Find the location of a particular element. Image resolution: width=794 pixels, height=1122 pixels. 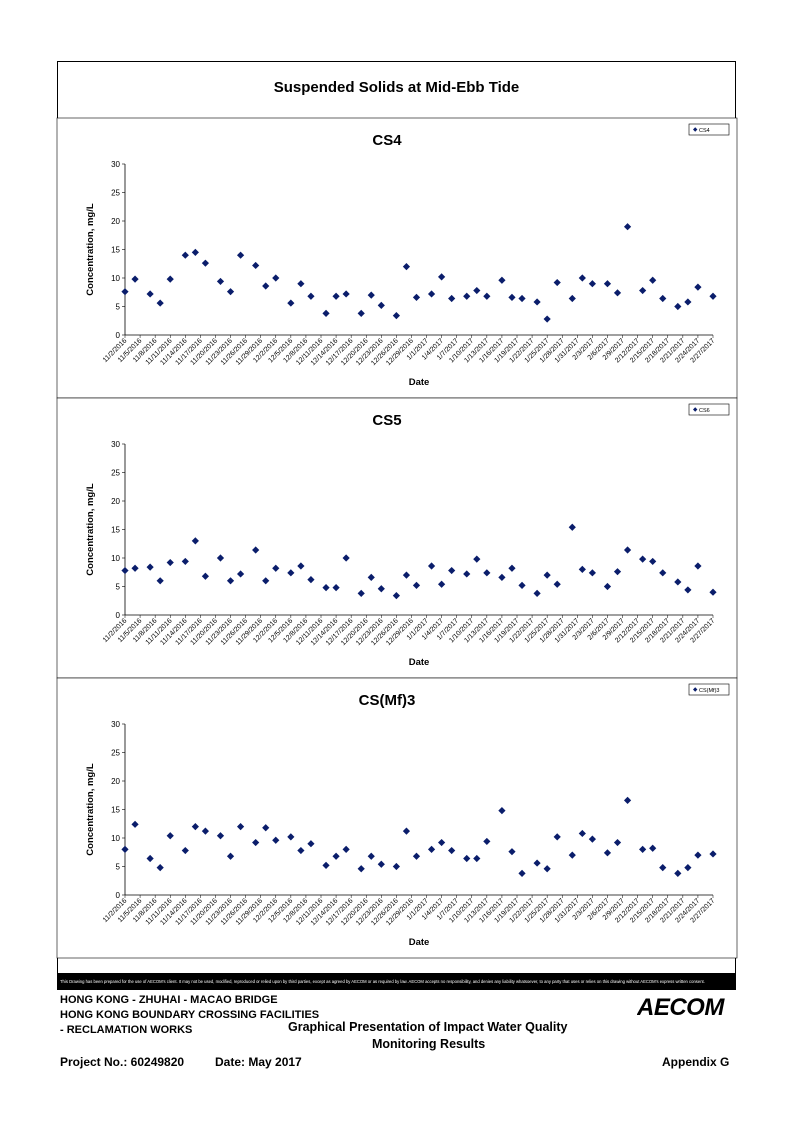

svg-text: AECOM is located at coordinates (681, 1007).